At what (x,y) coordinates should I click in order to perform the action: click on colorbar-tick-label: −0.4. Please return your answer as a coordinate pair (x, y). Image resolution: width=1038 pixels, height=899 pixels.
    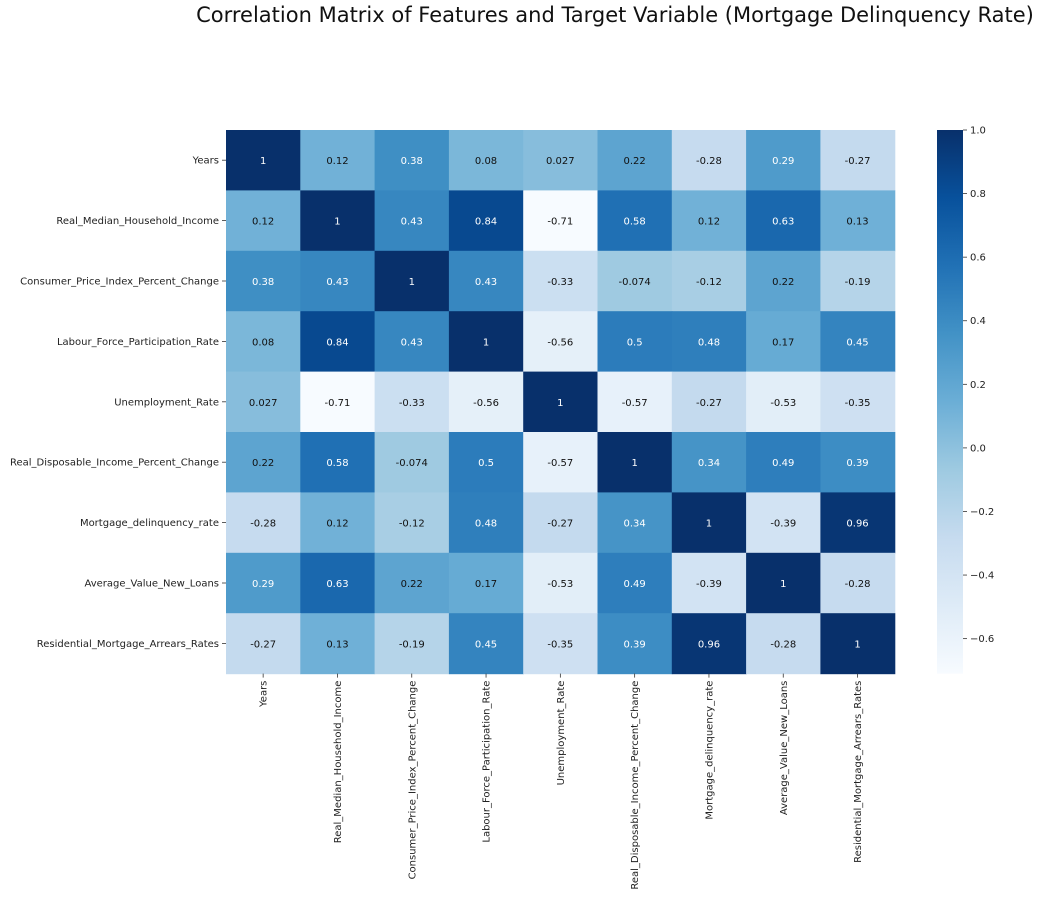
    Looking at the image, I should click on (982, 576).